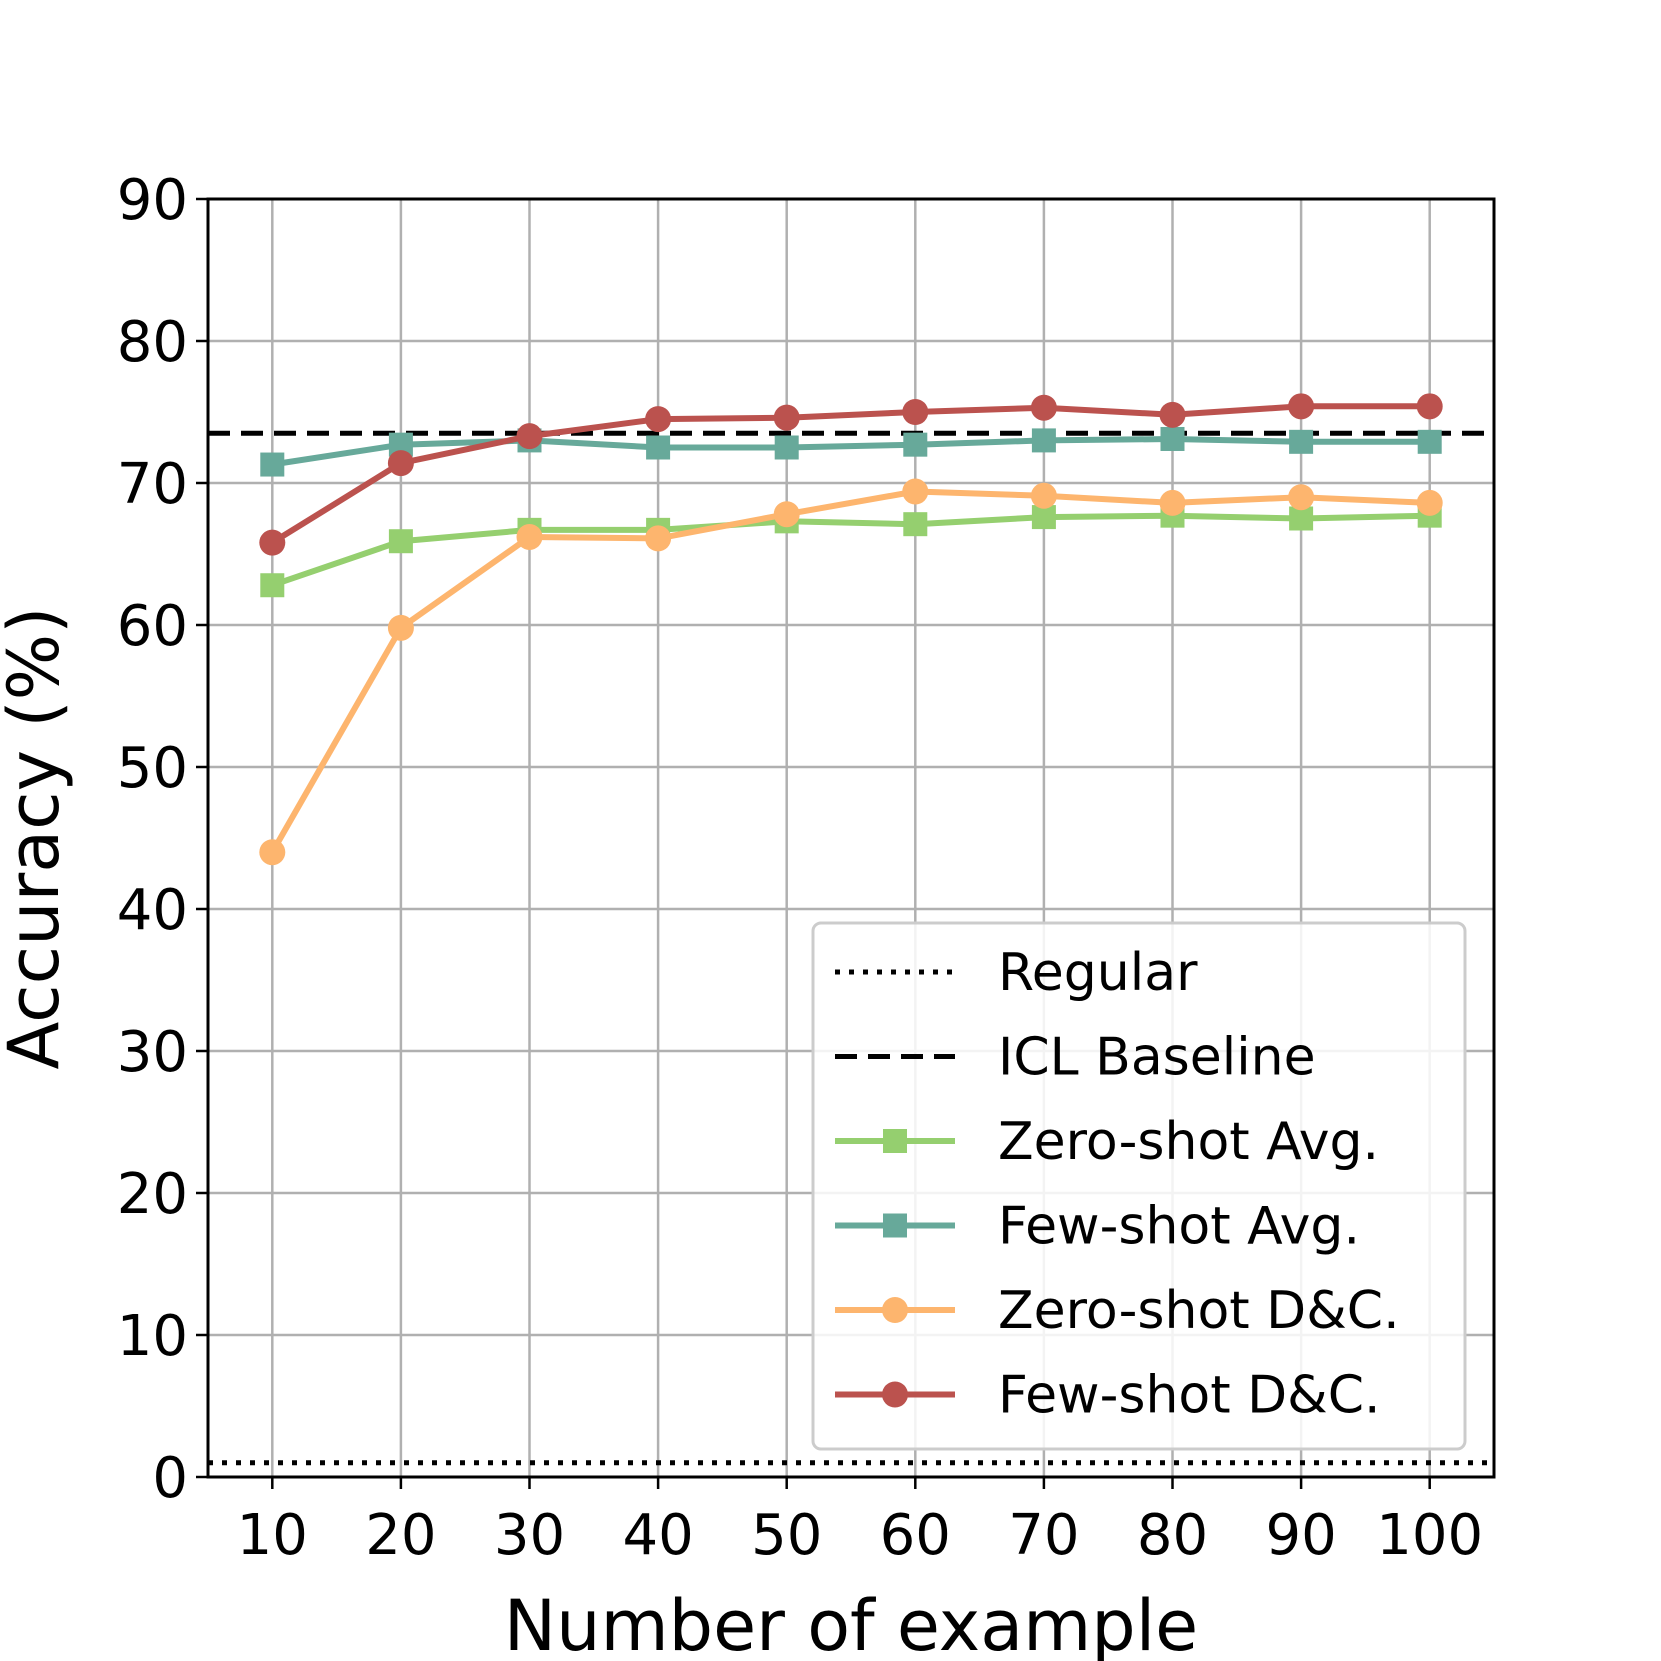 The width and height of the screenshot is (1661, 1661). Describe the element at coordinates (272, 1535) in the screenshot. I see `x-tick-label: 10` at that location.